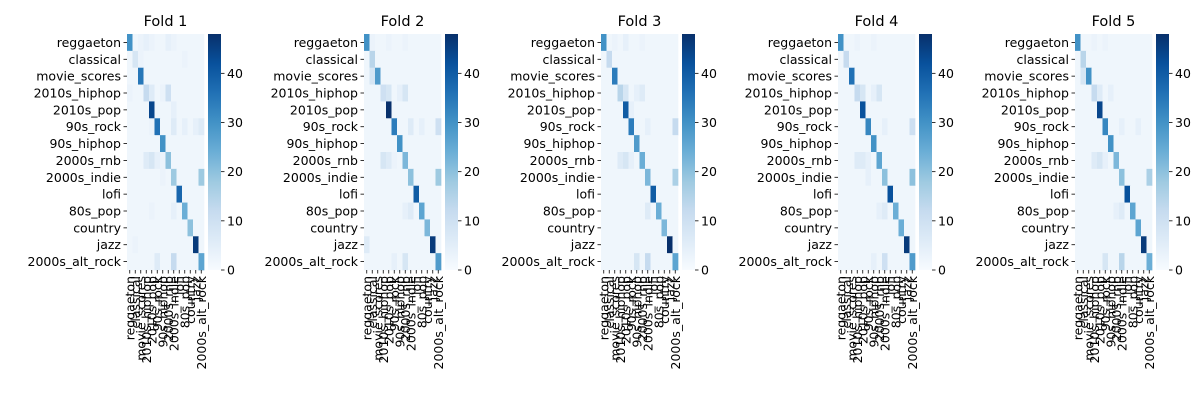  I want to click on colorbar-tick-label: 40, so click(709, 73).